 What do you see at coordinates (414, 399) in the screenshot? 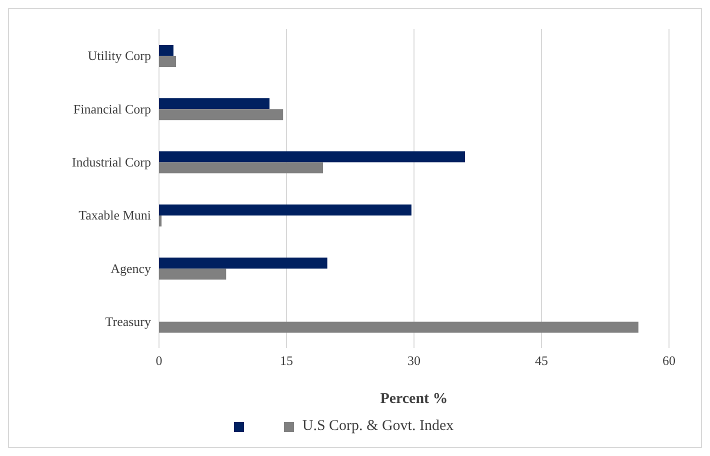
I see `x-axis-title: Percent %` at bounding box center [414, 399].